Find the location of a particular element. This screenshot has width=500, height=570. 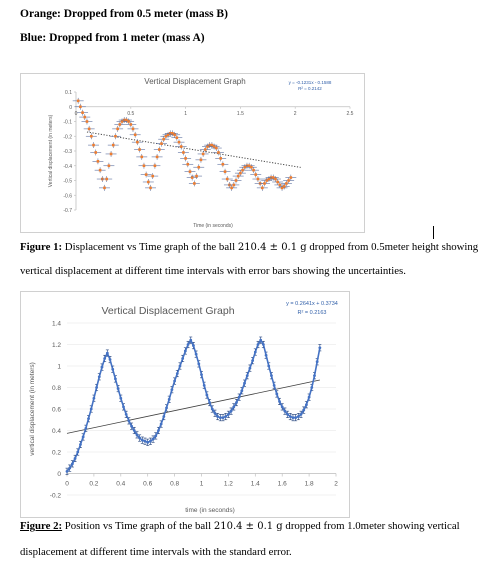

chart-2-y-tick-label: 0.6 is located at coordinates (56, 410).